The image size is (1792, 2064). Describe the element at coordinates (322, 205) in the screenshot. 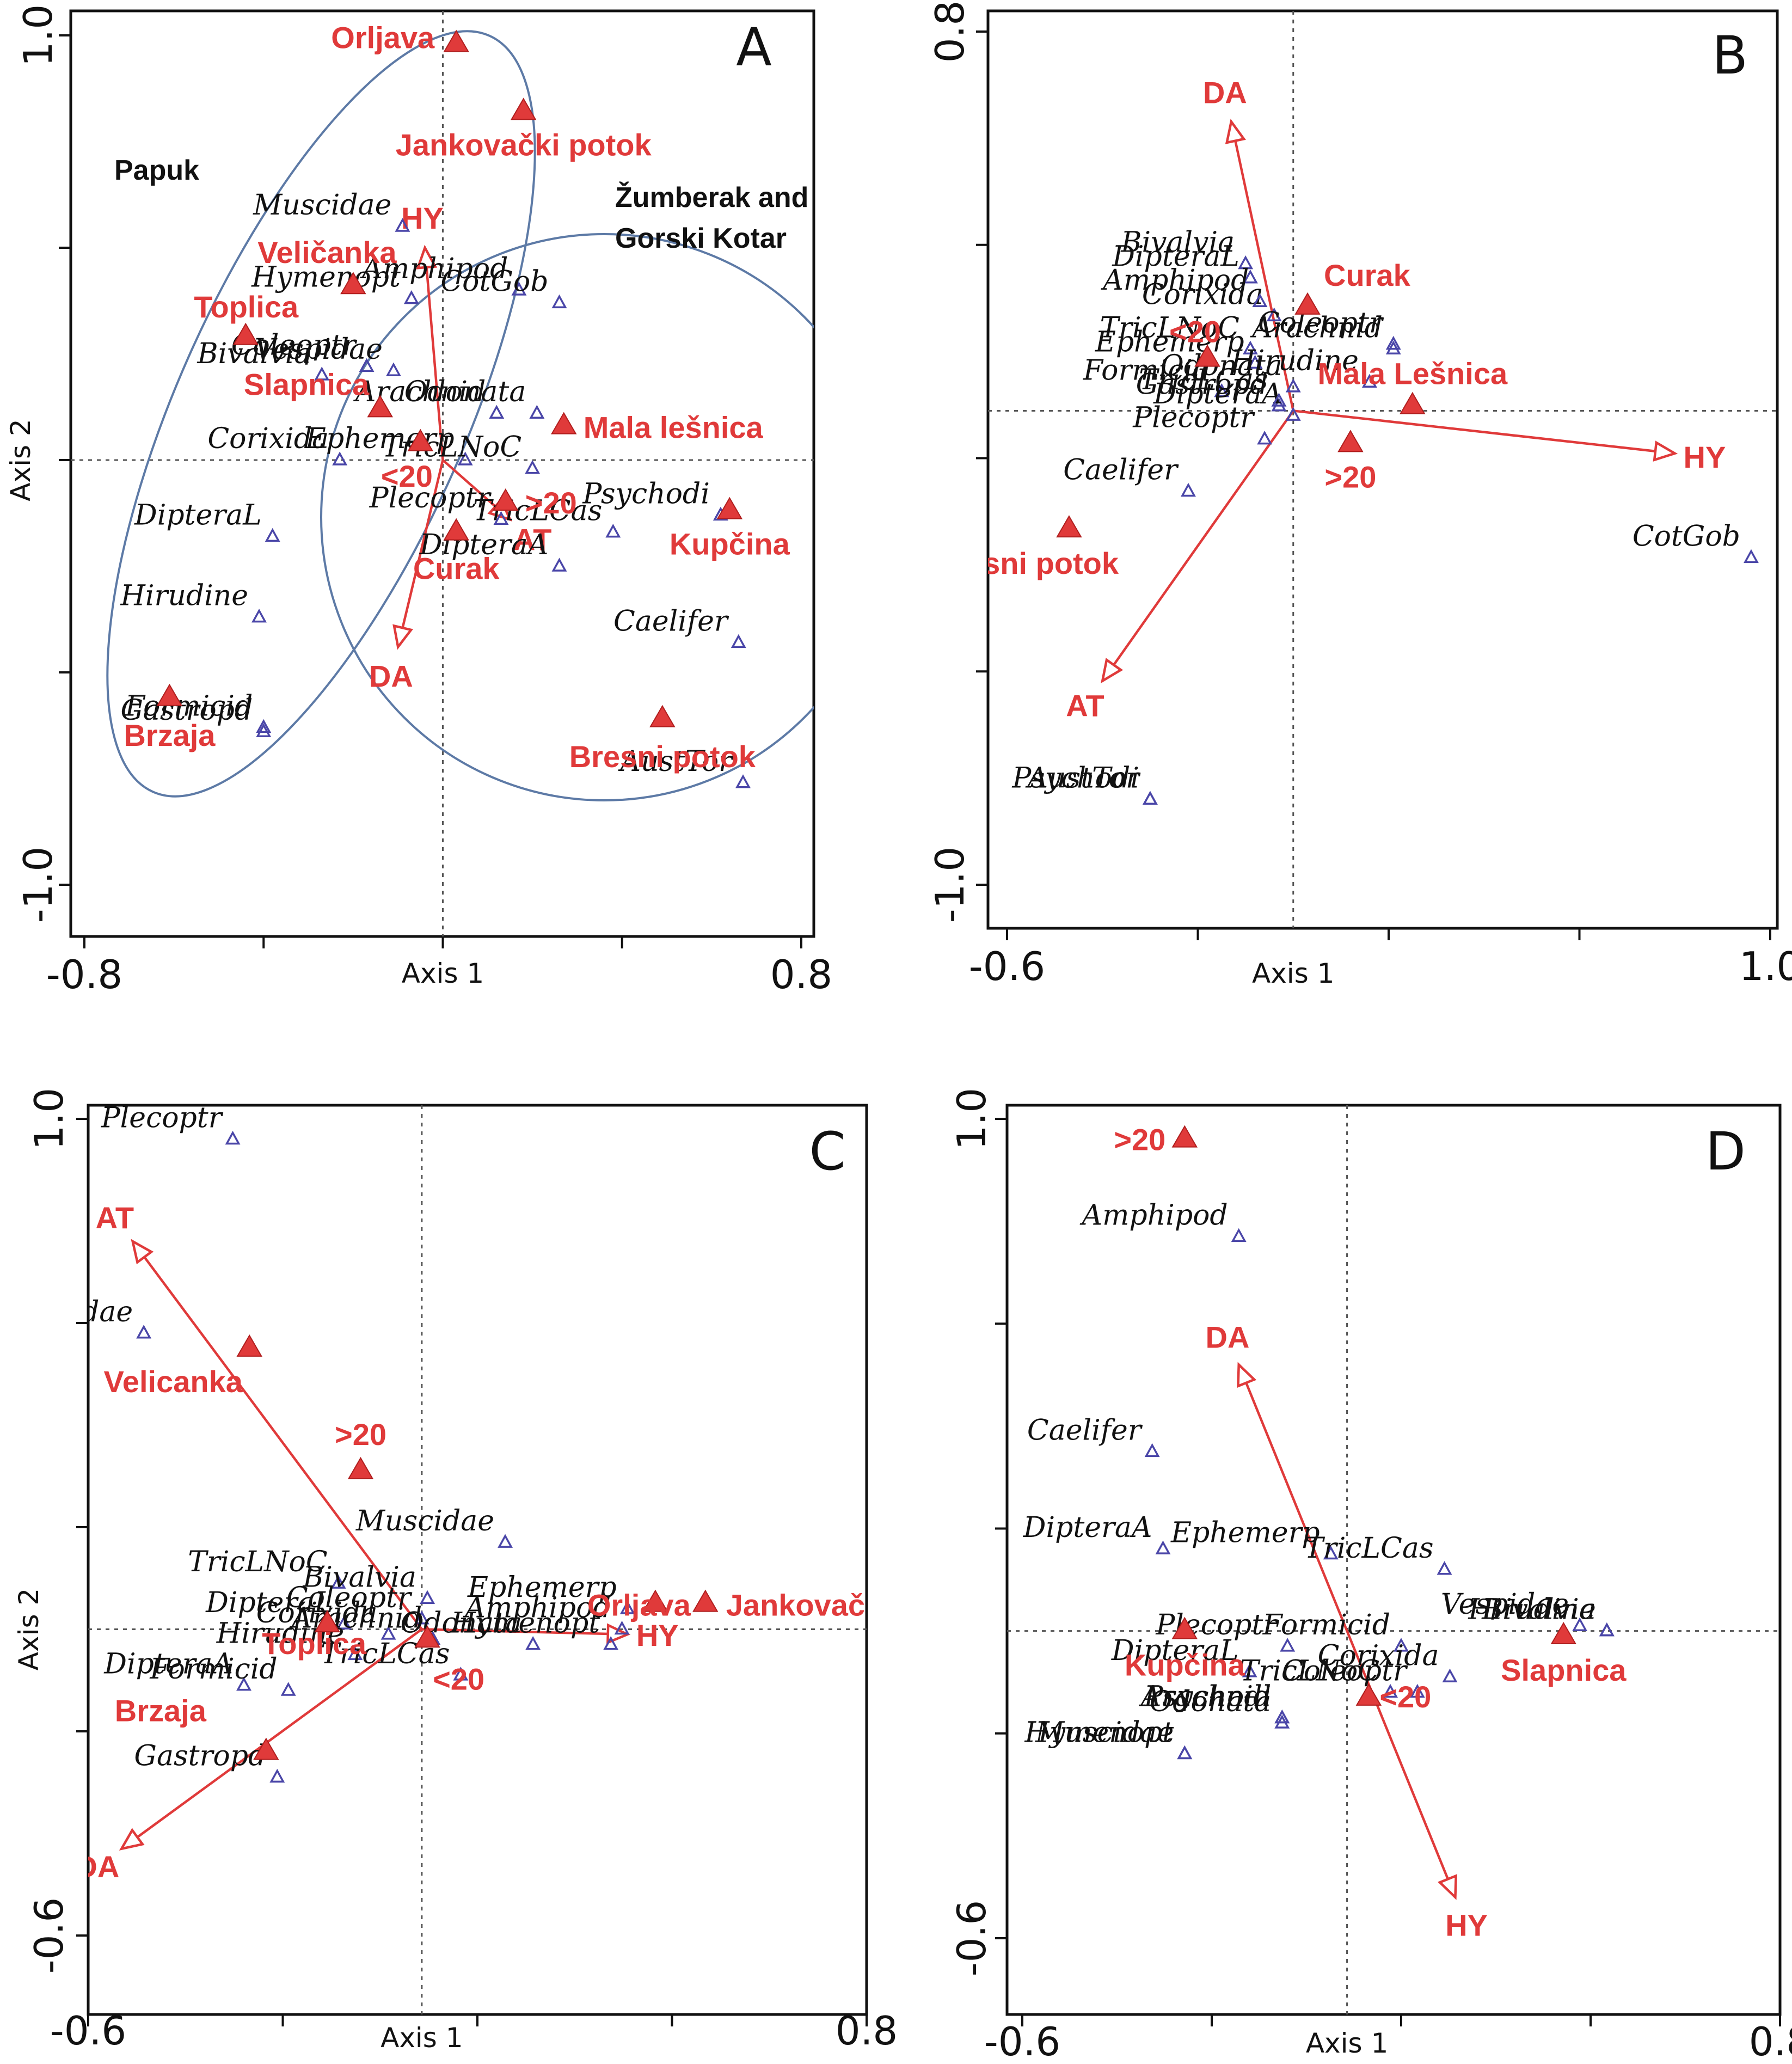

I see `species-label: Muscidae` at that location.